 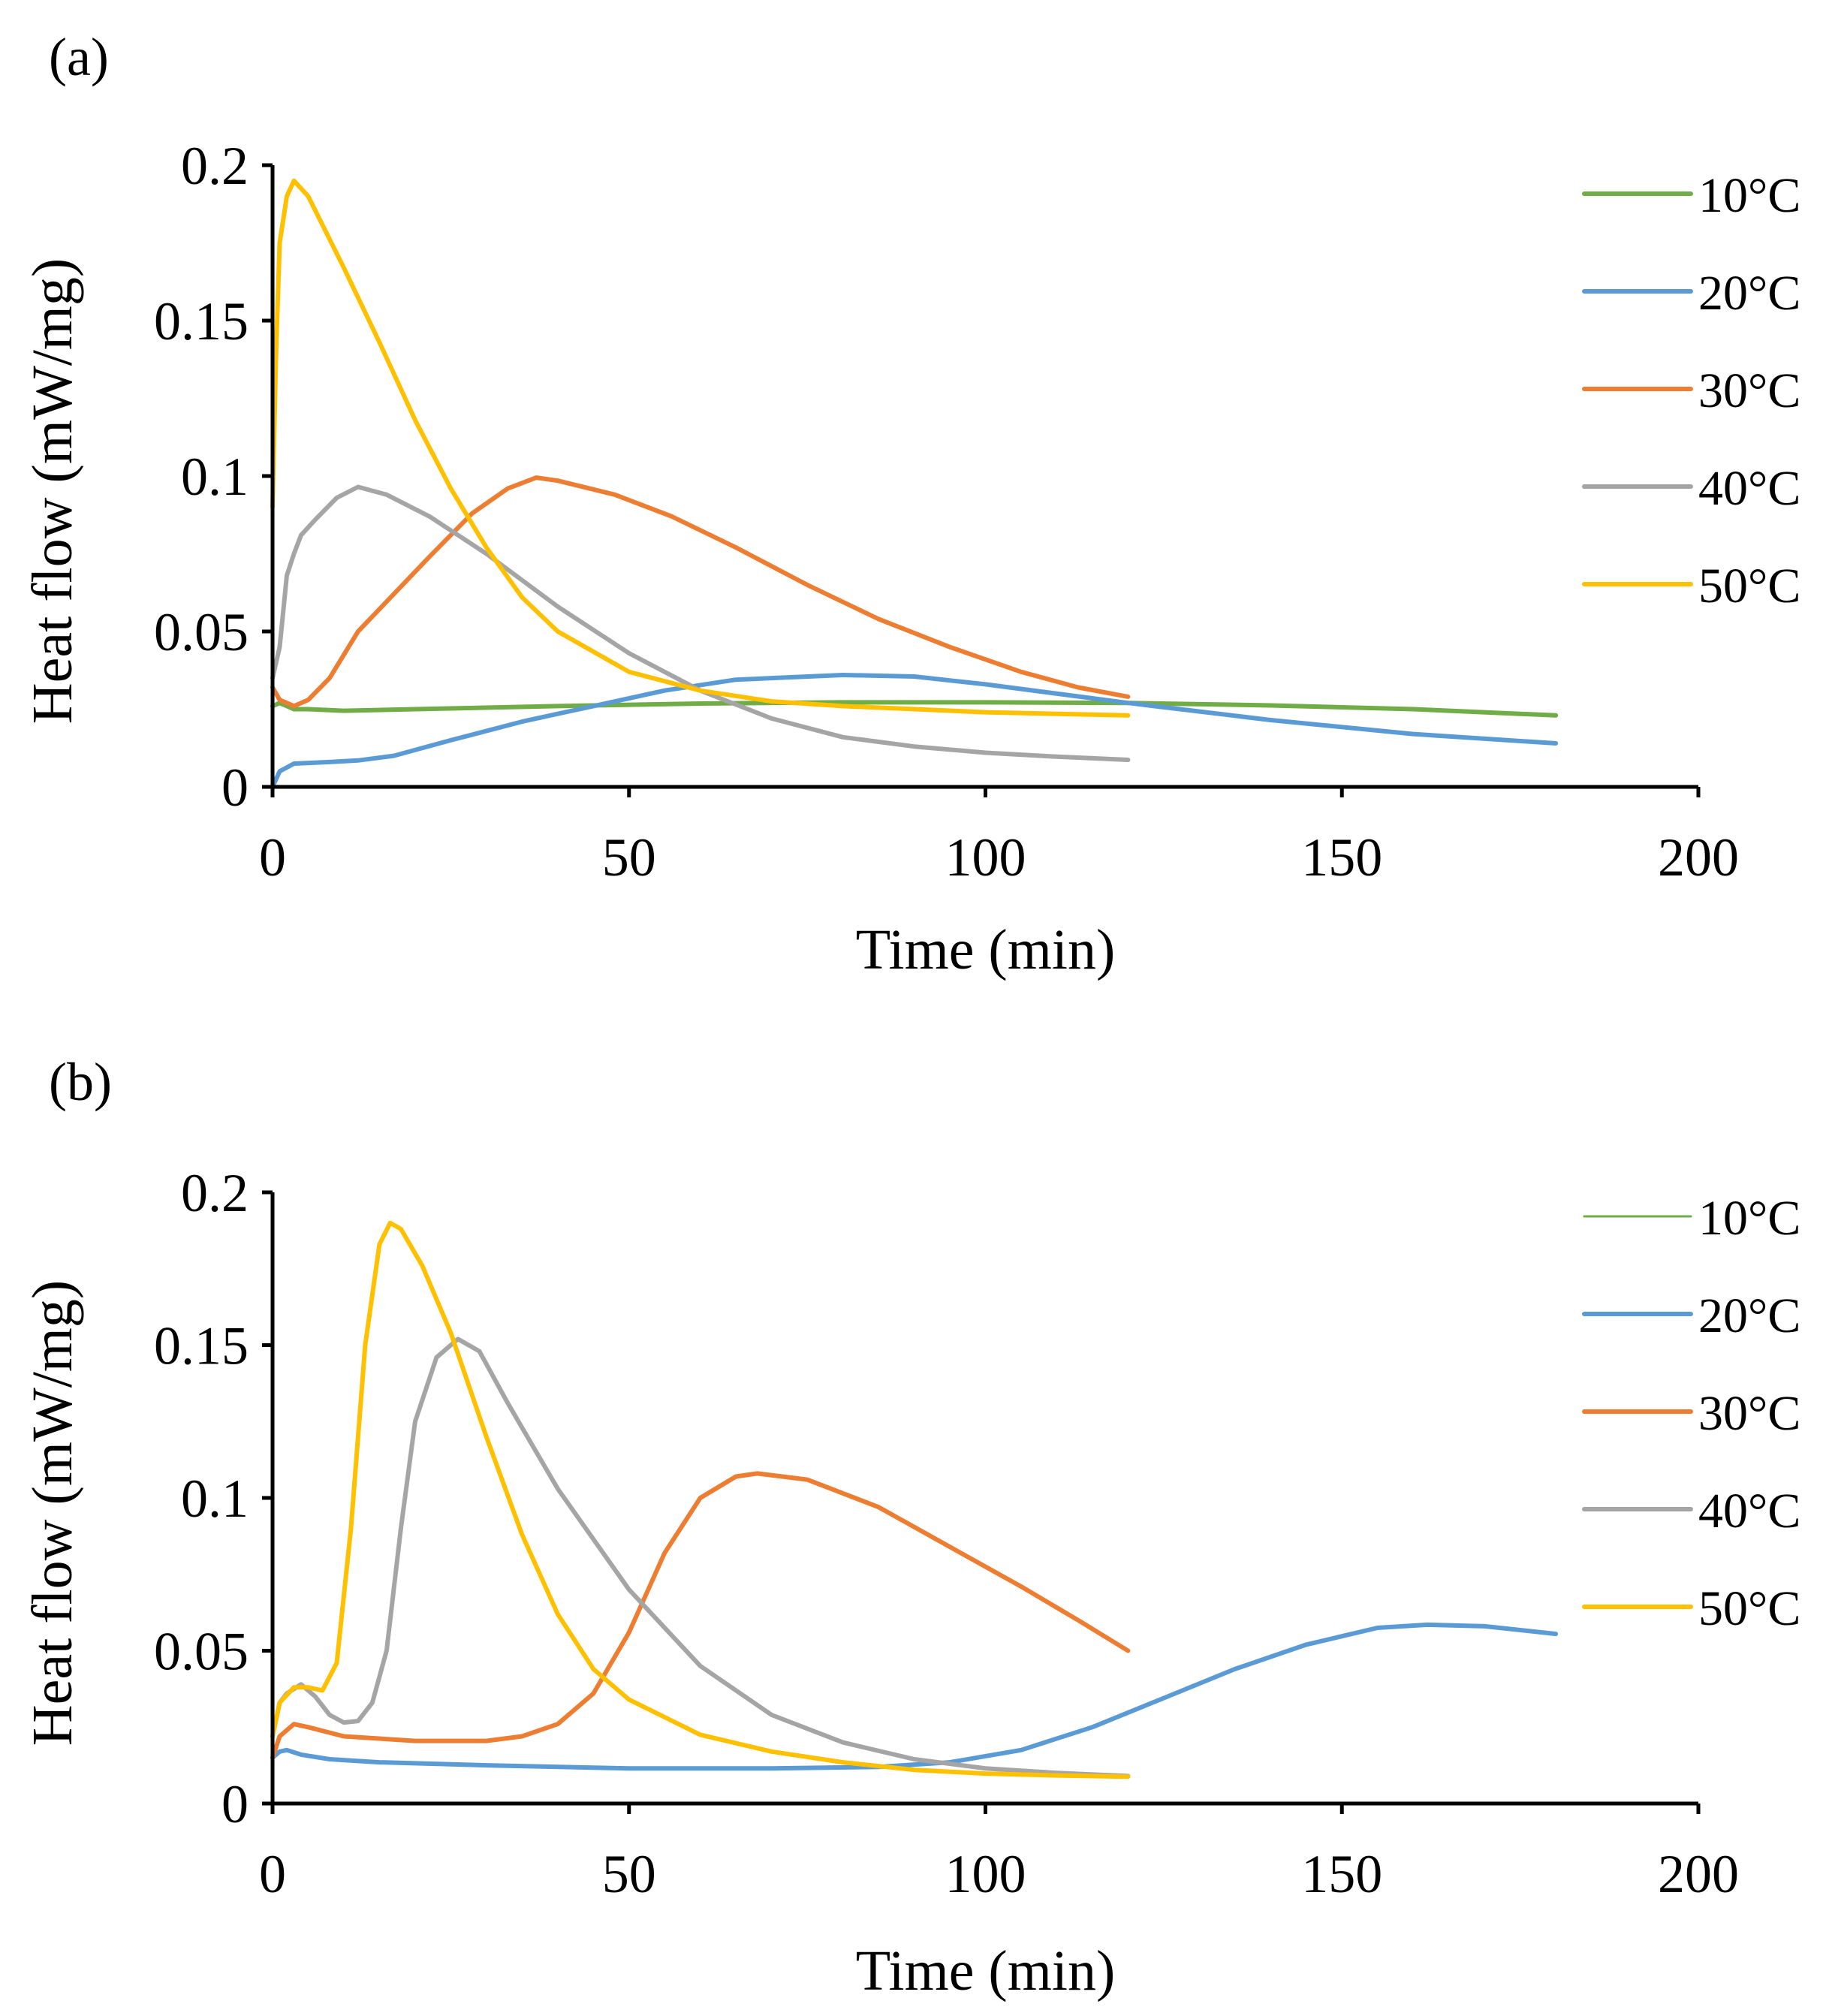 What do you see at coordinates (81, 1082) in the screenshot?
I see `panel-label: (b)` at bounding box center [81, 1082].